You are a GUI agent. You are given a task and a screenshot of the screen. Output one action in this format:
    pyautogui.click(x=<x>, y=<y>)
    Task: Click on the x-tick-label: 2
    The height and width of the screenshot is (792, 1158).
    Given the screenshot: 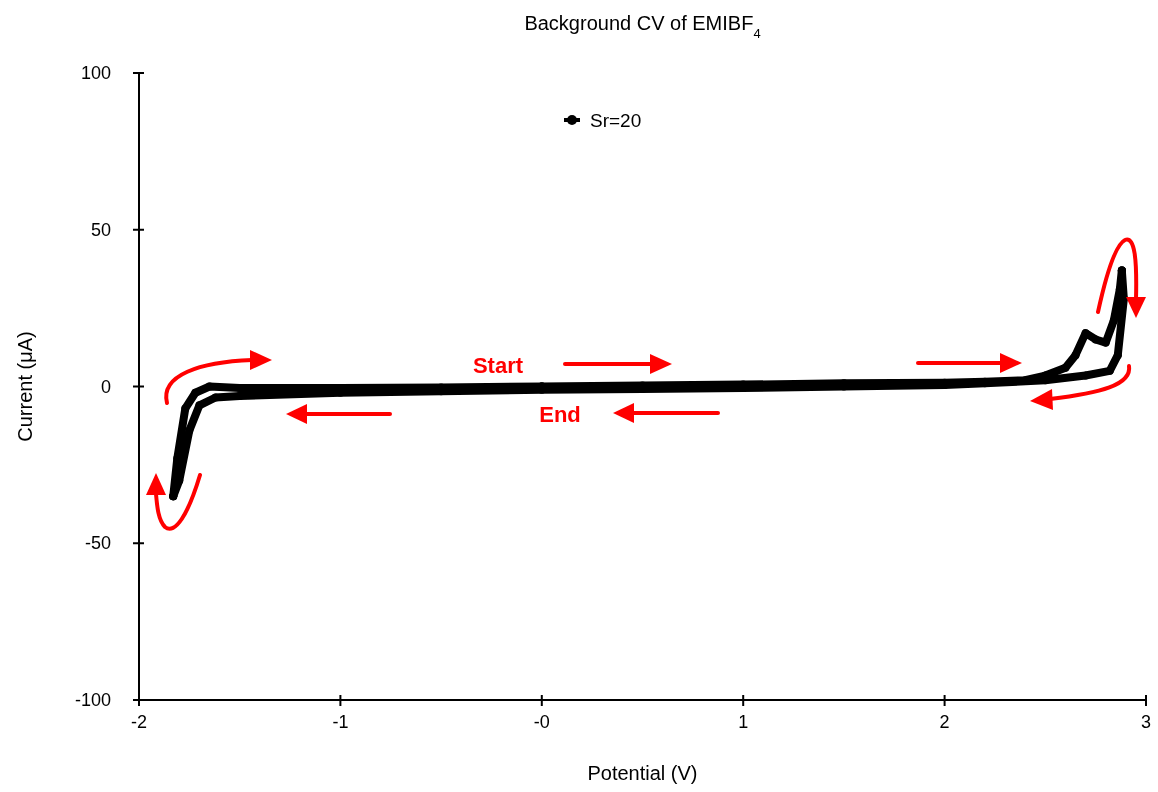 What is the action you would take?
    pyautogui.click(x=944, y=722)
    